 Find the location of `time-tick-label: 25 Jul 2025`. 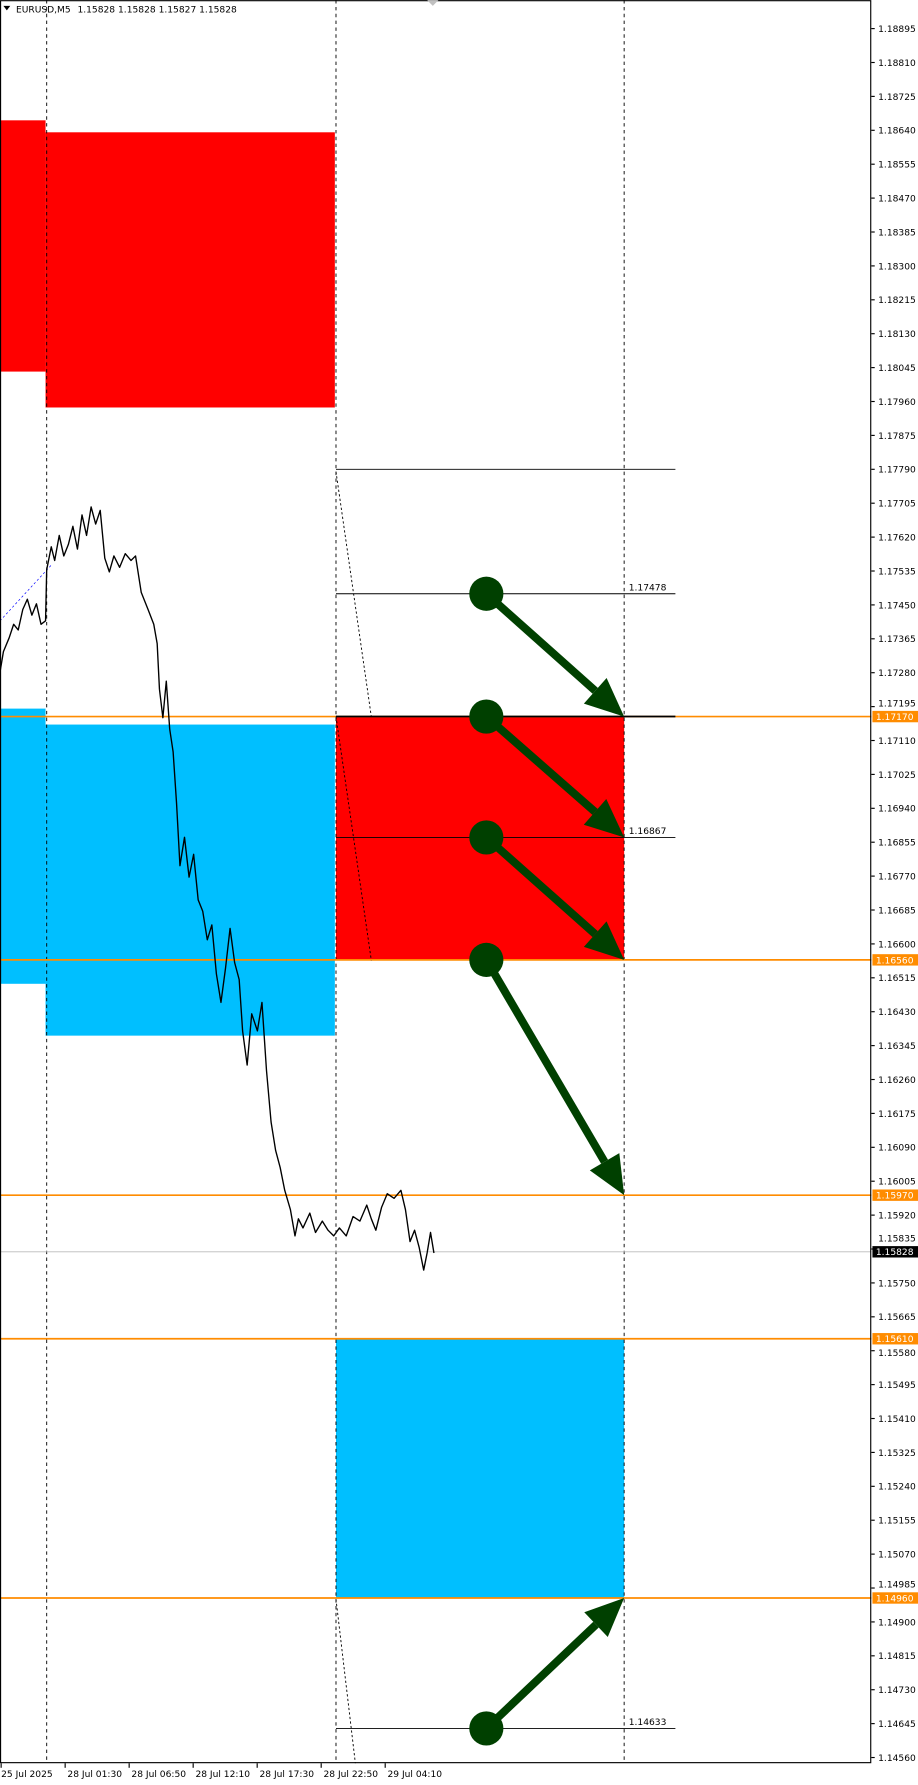

time-tick-label: 25 Jul 2025 is located at coordinates (27, 1775).